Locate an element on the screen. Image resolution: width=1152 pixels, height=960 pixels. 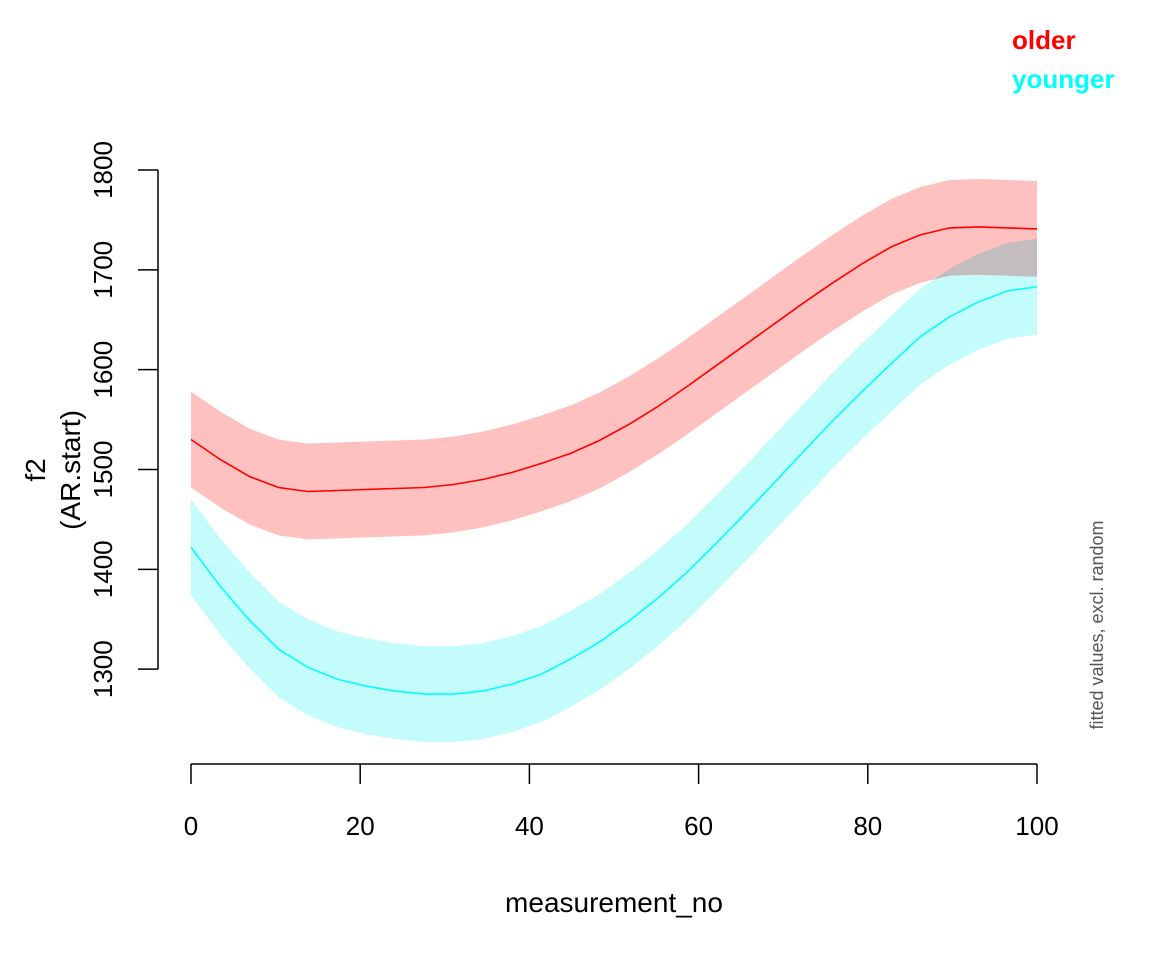
y-axis: 1300 1400 1500 1600 1700 1800 is located at coordinates (123, 419).